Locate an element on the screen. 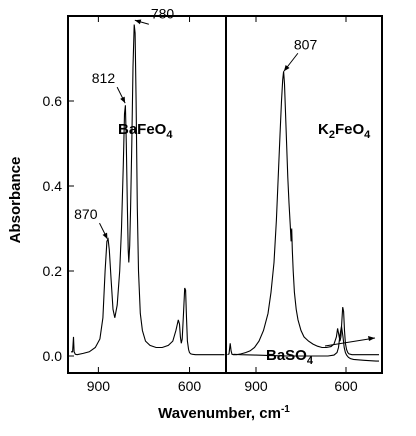  sample-label-bafeo4: BaFeO4 is located at coordinates (145, 131).